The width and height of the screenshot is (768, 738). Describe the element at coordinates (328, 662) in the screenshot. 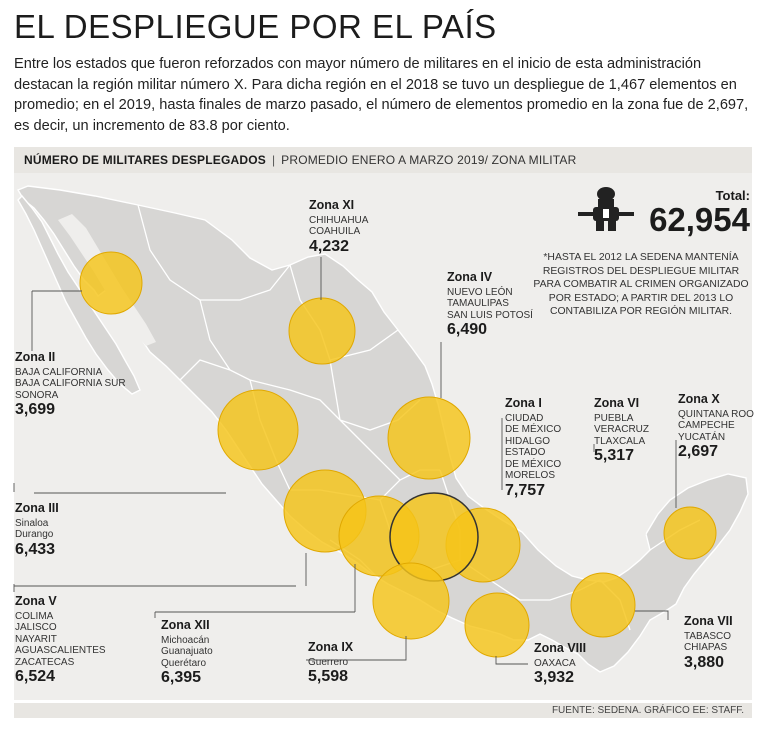

I see `zone-state: Guerrero` at that location.